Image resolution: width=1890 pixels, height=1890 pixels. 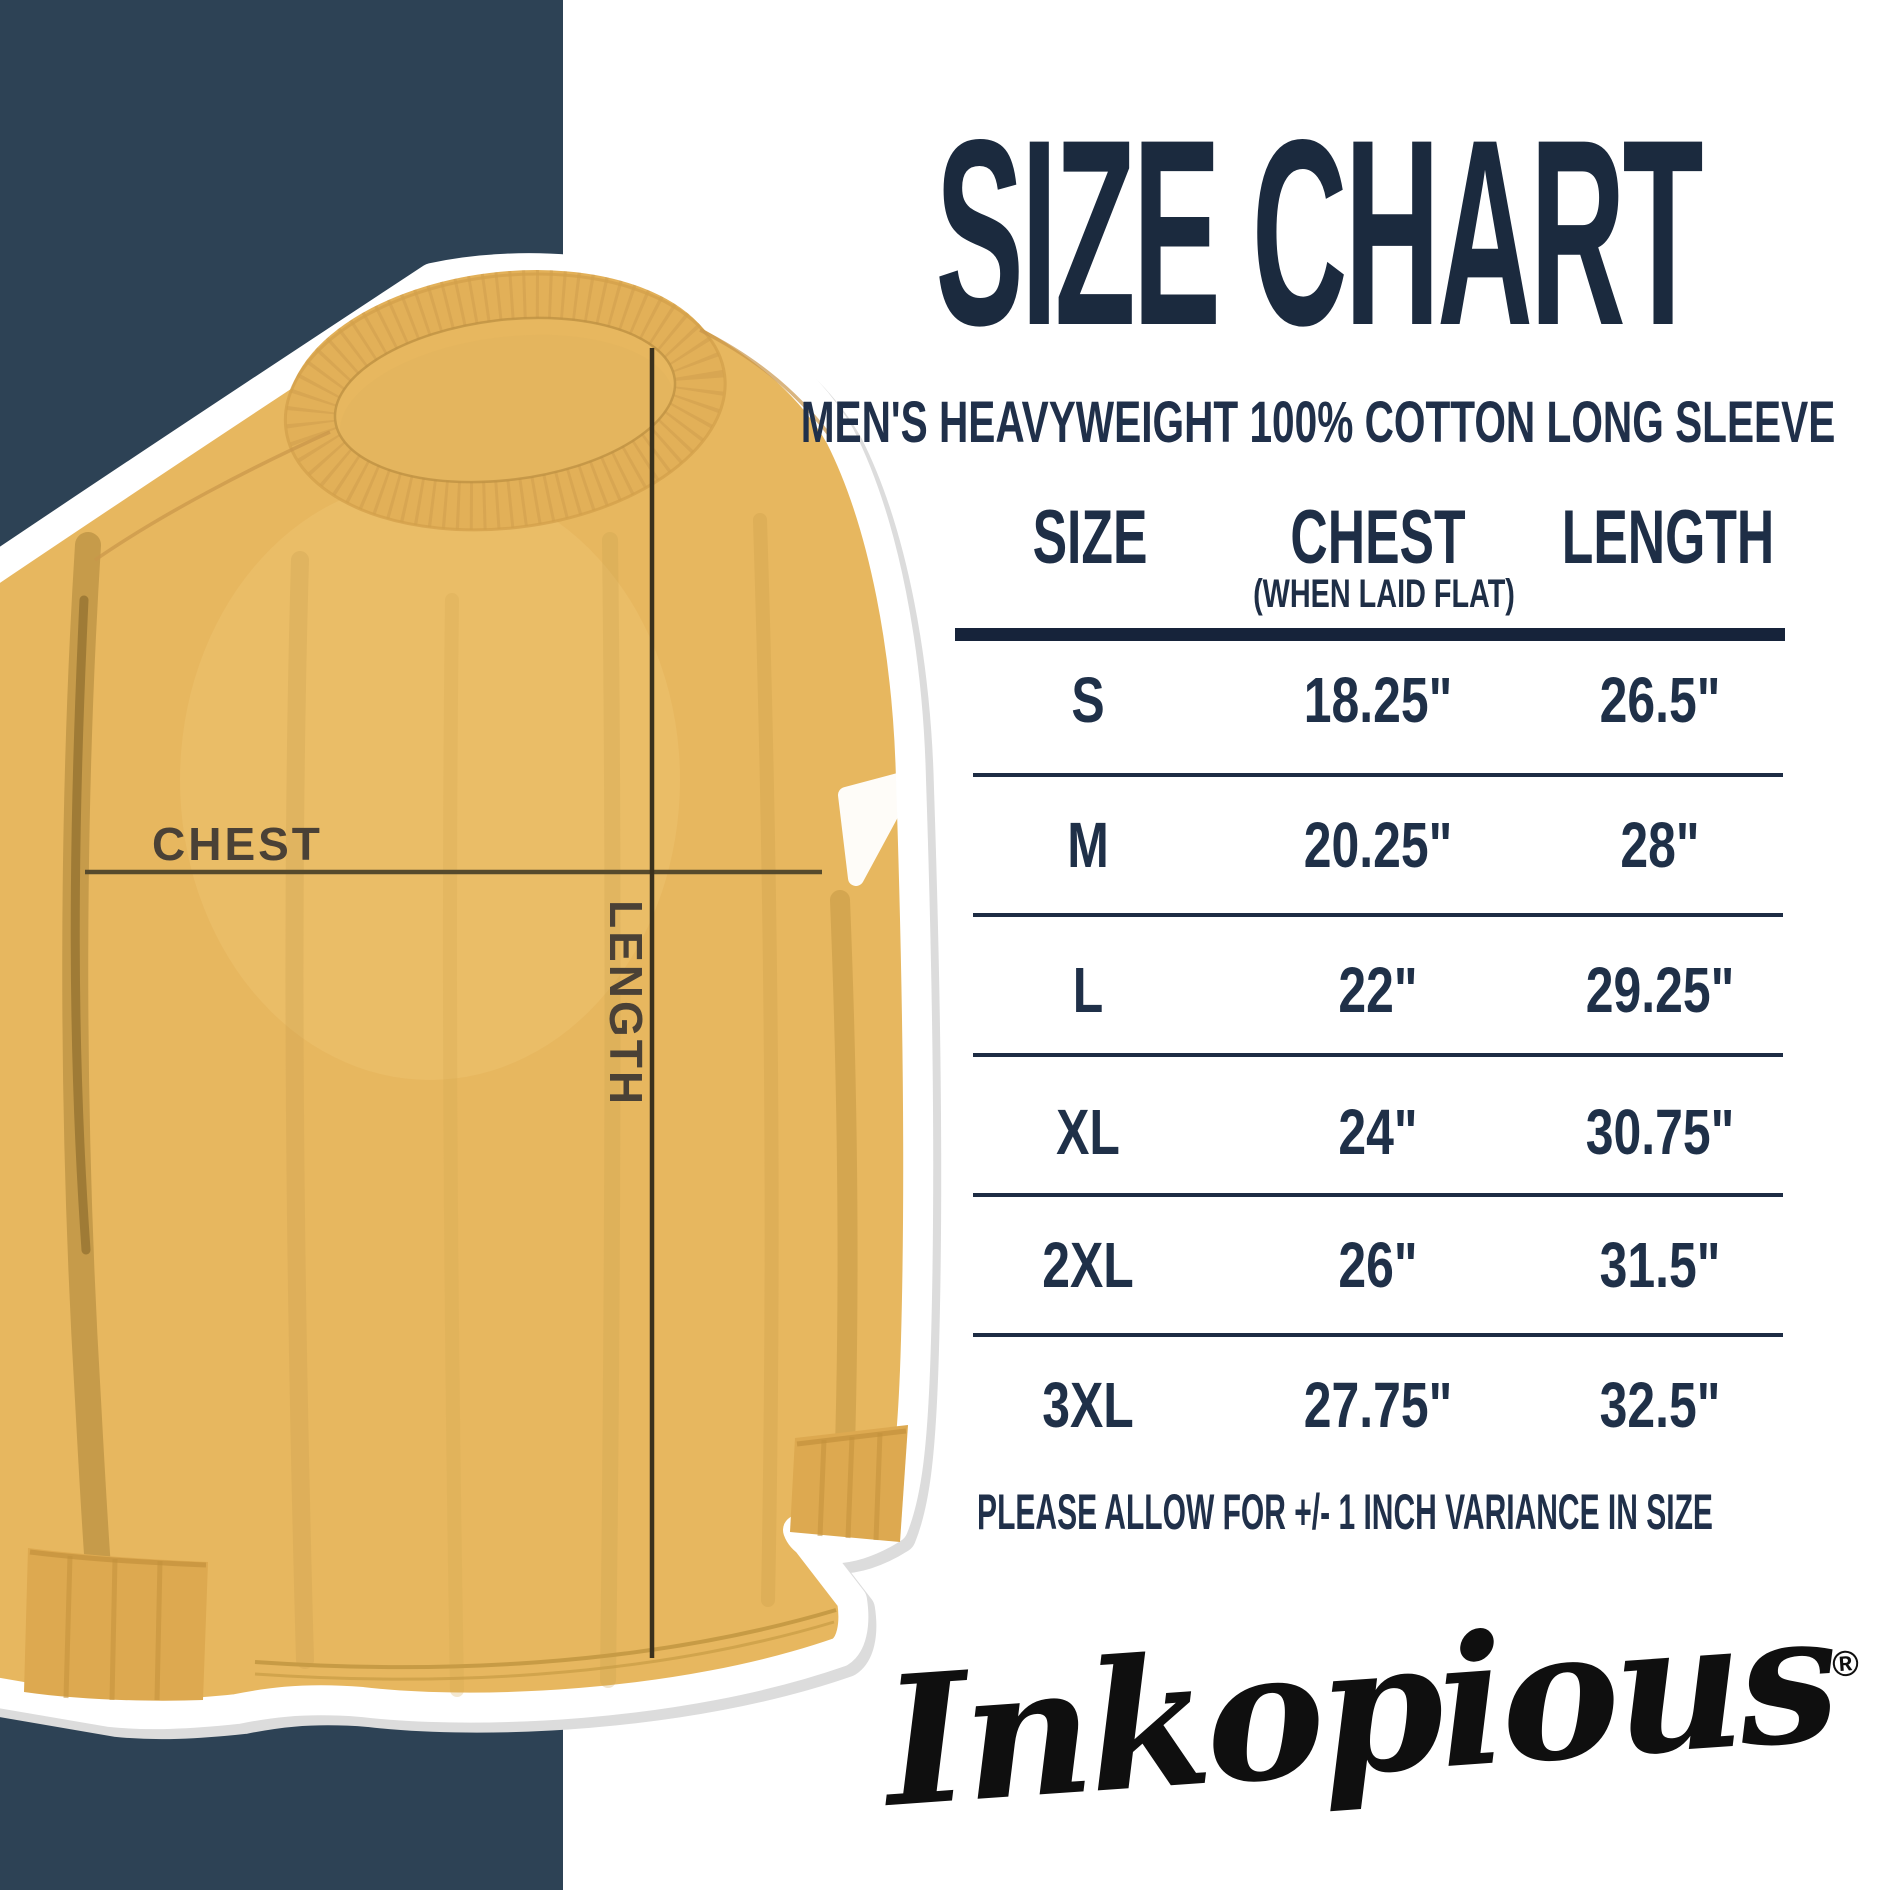 What do you see at coordinates (1378, 537) in the screenshot?
I see `column-header-chest: CHEST` at bounding box center [1378, 537].